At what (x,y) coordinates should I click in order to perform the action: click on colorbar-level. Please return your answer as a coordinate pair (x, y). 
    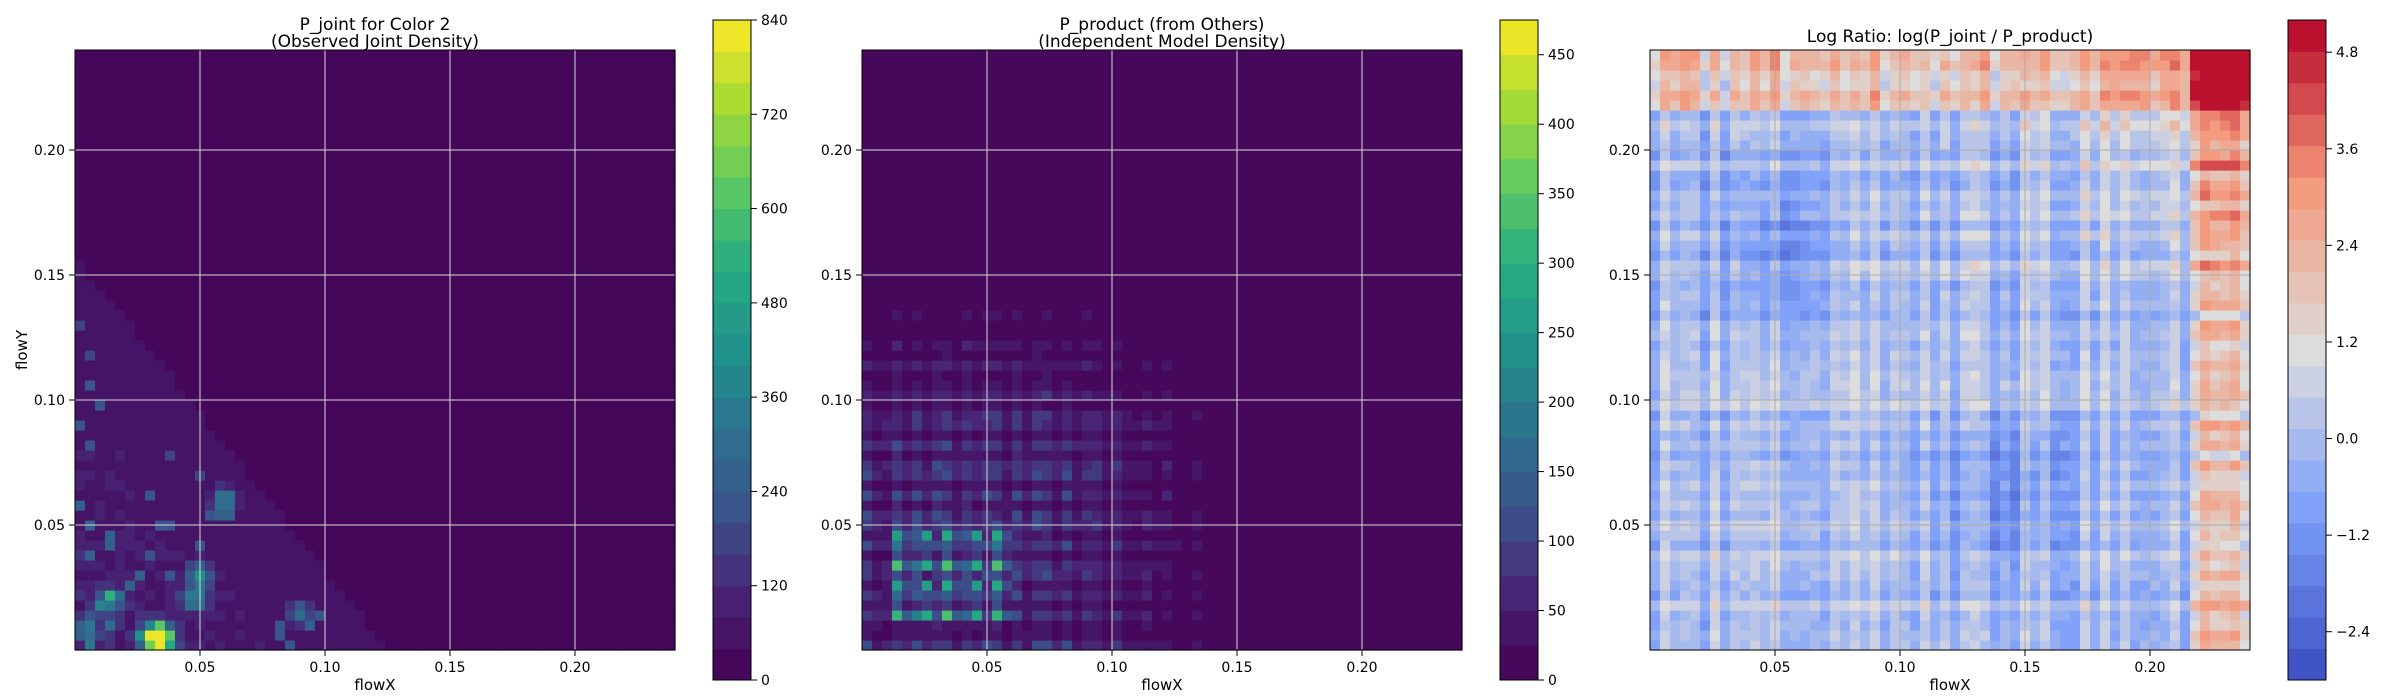
    Looking at the image, I should click on (732, 664).